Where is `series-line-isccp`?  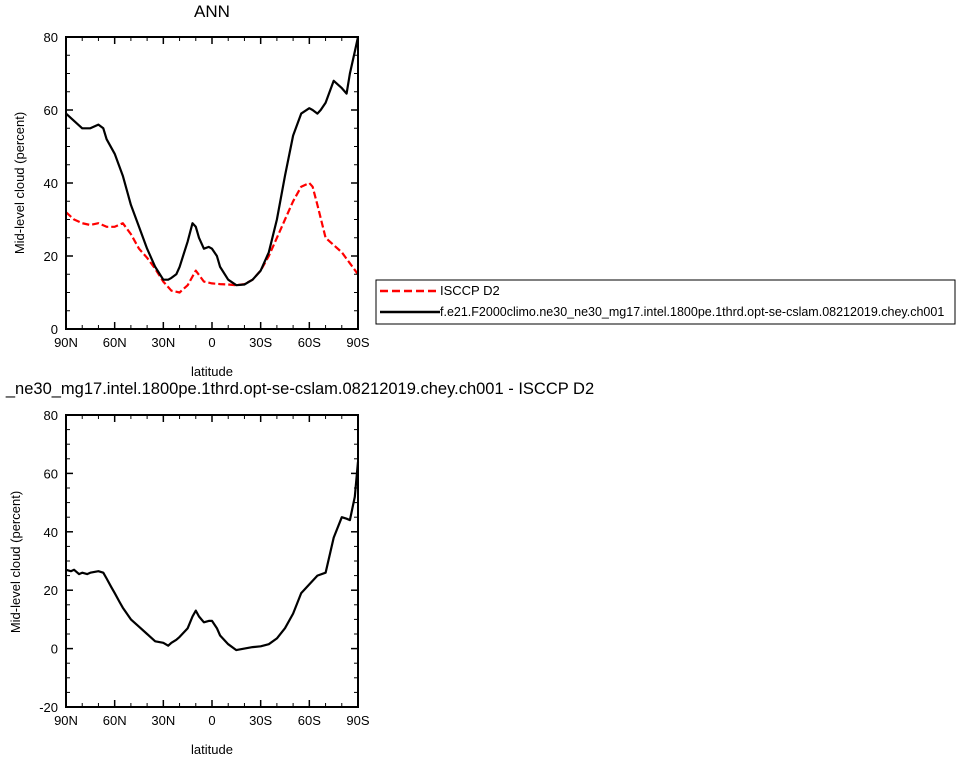
series-line-isccp is located at coordinates (212, 237).